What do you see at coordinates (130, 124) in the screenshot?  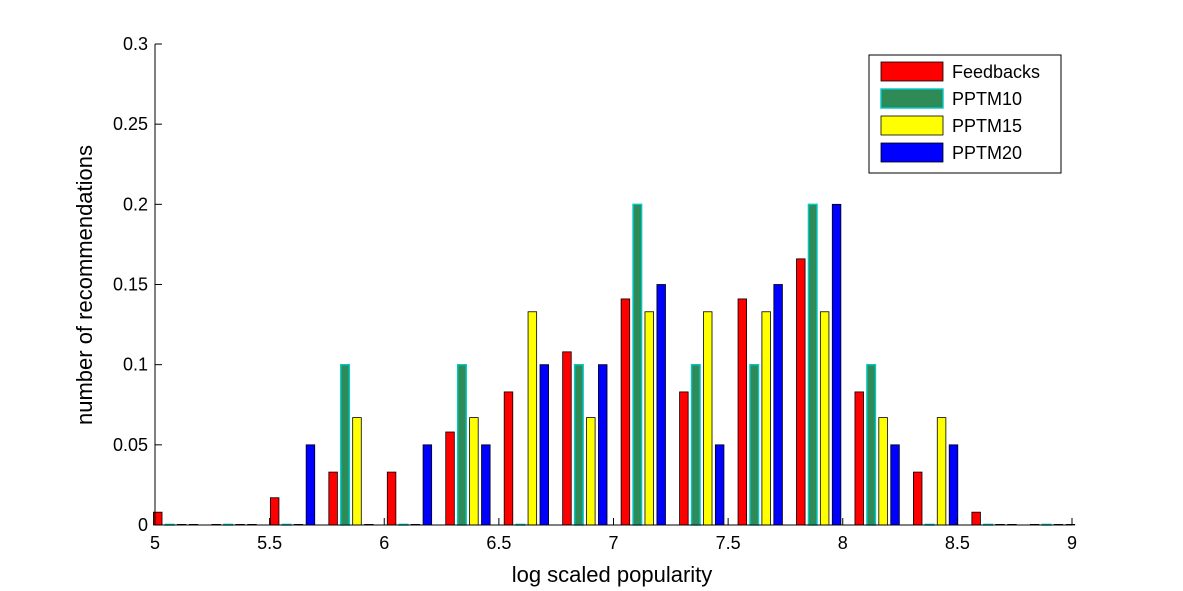 I see `y-tick-label: 0.25` at bounding box center [130, 124].